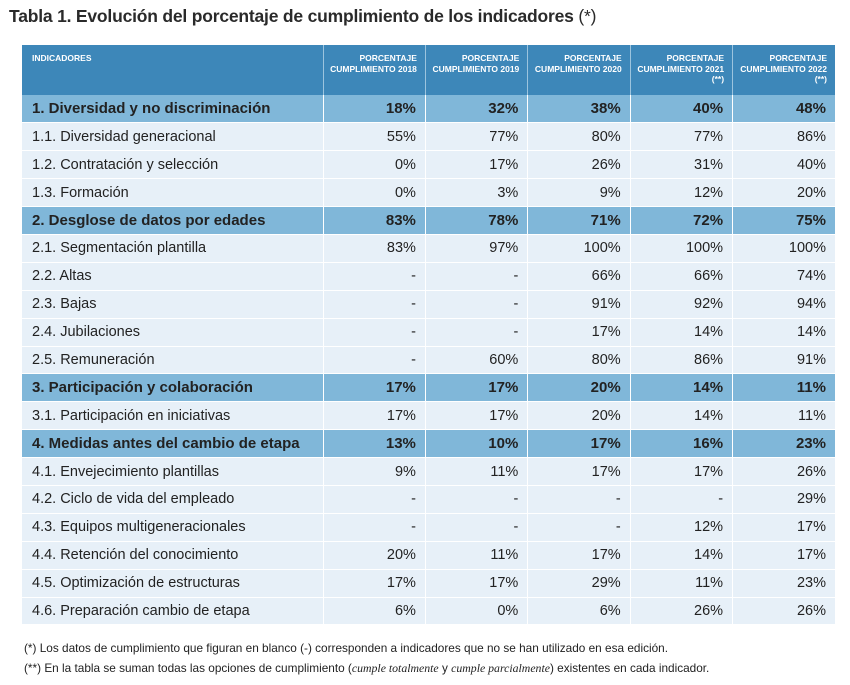  I want to click on percentage-cell: 48%, so click(783, 109).